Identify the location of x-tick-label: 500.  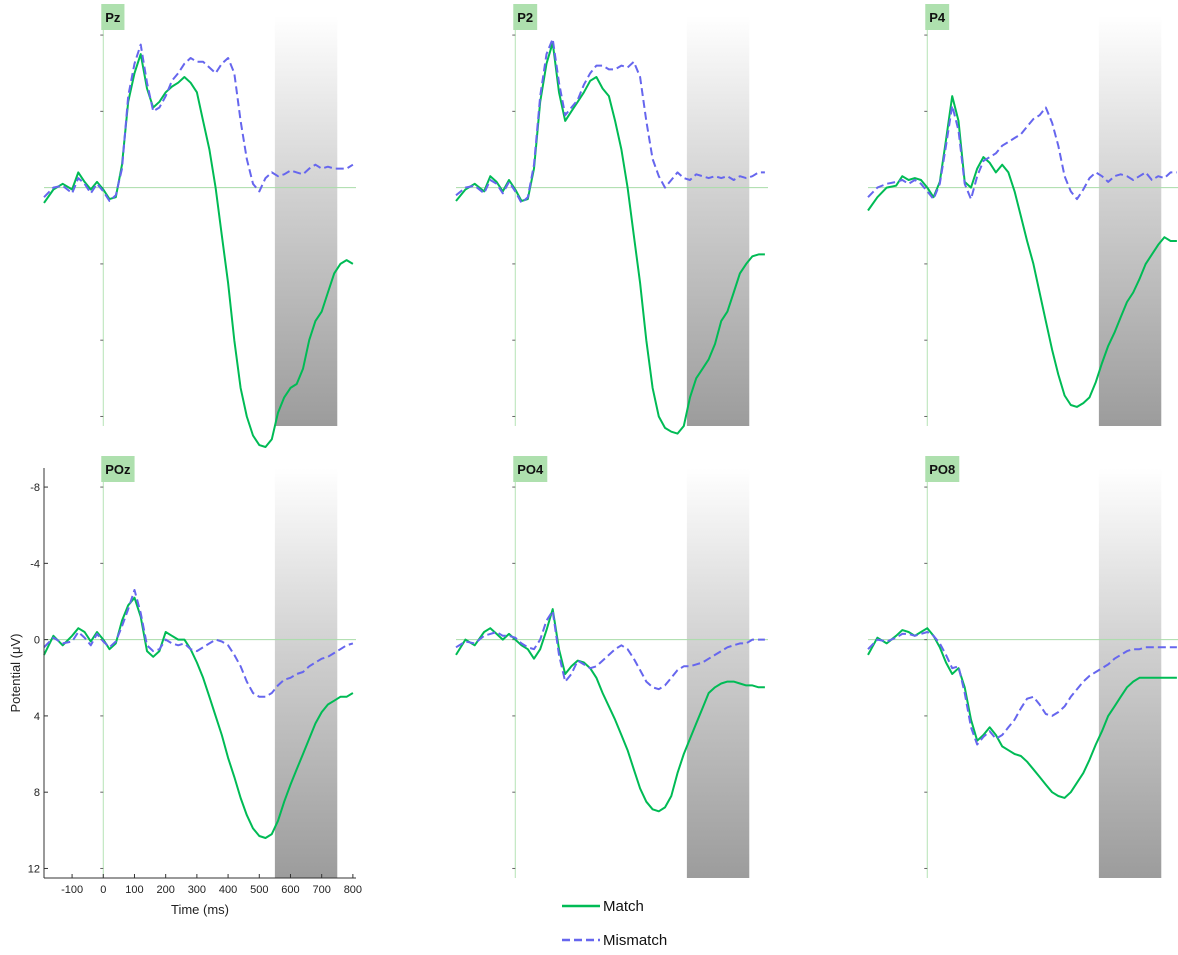
(259, 890).